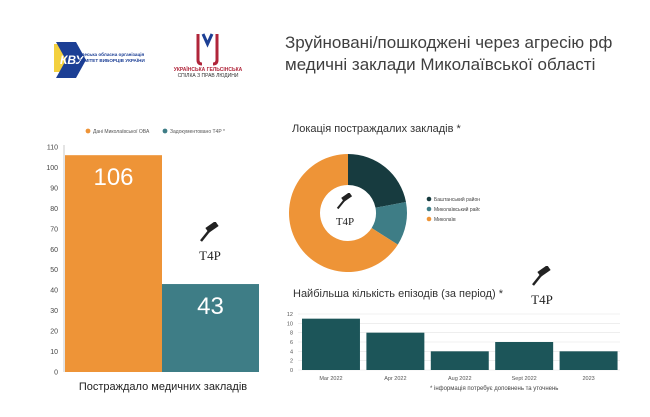 The image size is (650, 417). Describe the element at coordinates (460, 379) in the screenshot. I see `x-tick-label: Aug 2022` at that location.